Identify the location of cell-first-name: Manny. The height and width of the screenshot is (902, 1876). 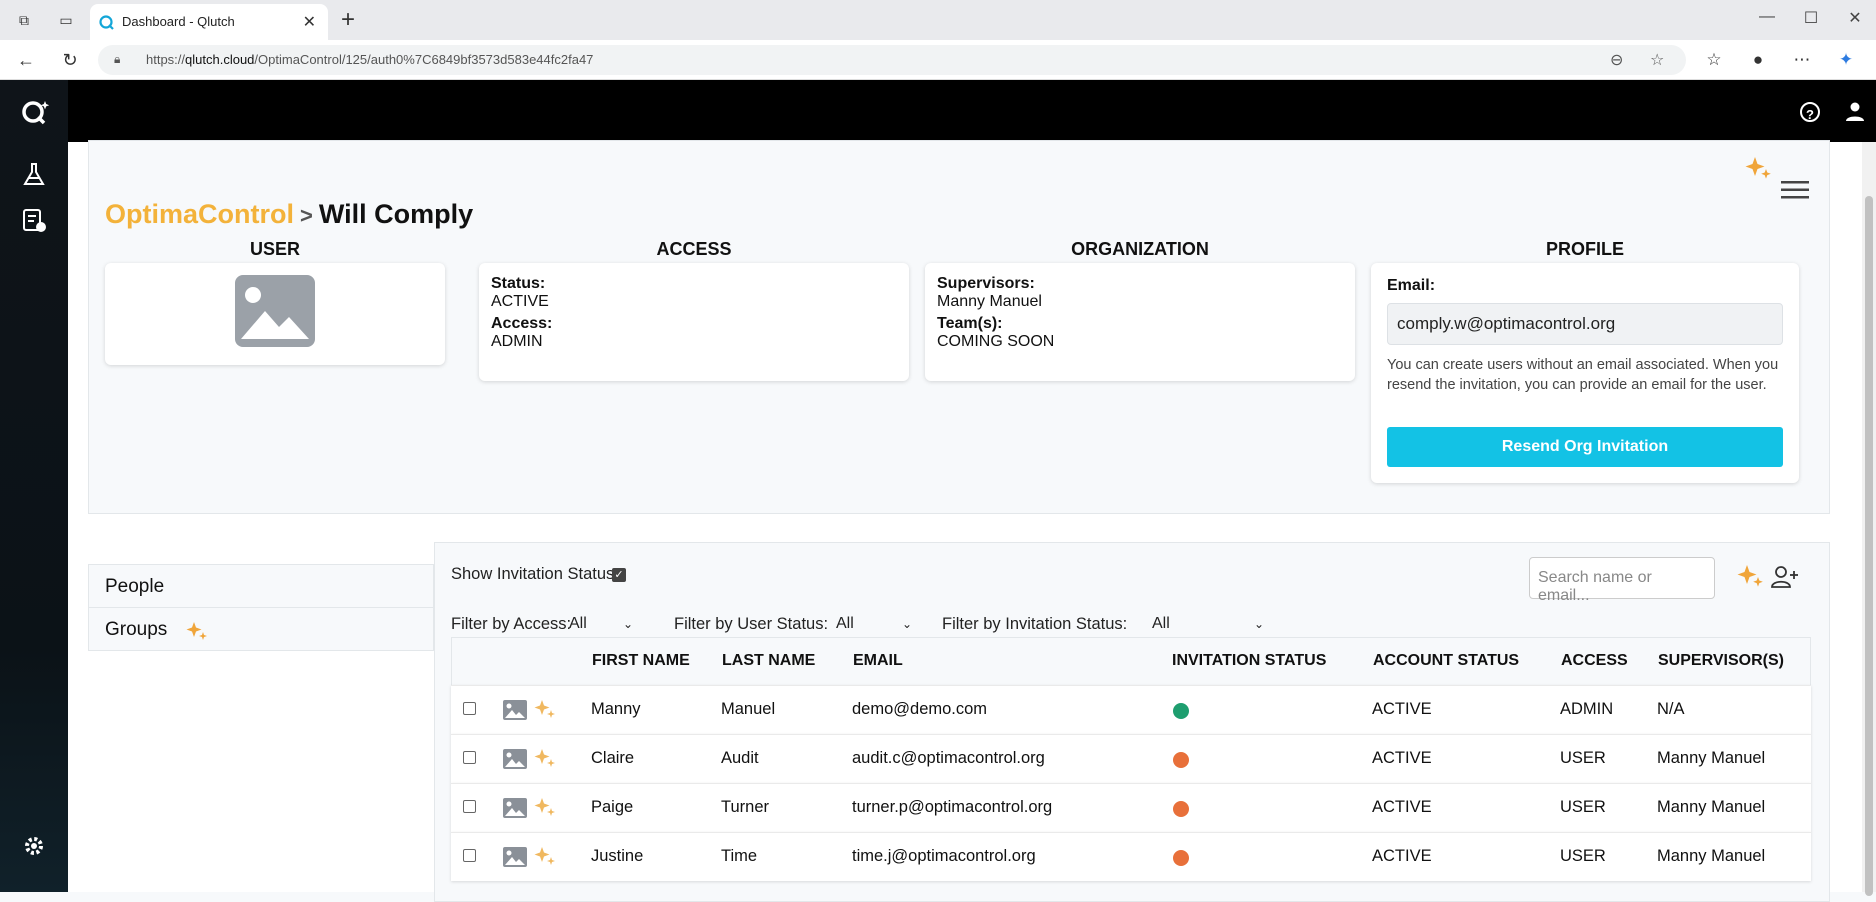
(616, 709).